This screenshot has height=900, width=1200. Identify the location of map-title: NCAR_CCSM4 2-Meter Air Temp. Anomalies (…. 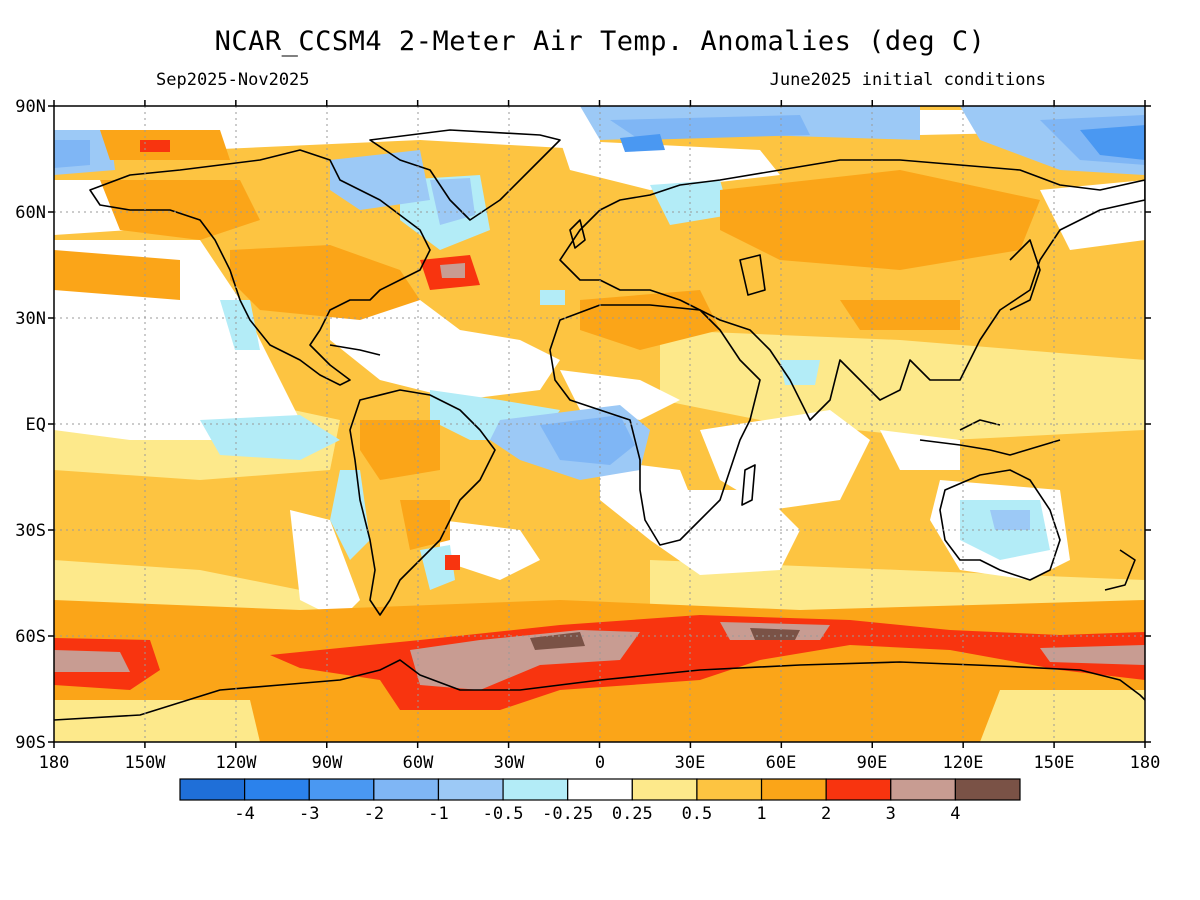
(600, 41).